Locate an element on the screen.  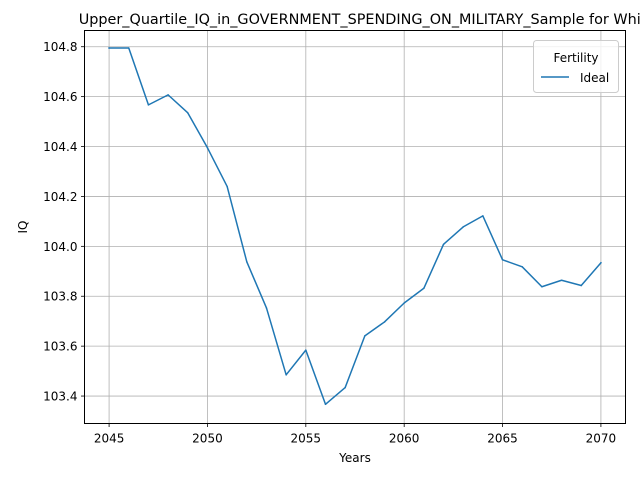
x-tick-label: 2065 is located at coordinates (502, 439).